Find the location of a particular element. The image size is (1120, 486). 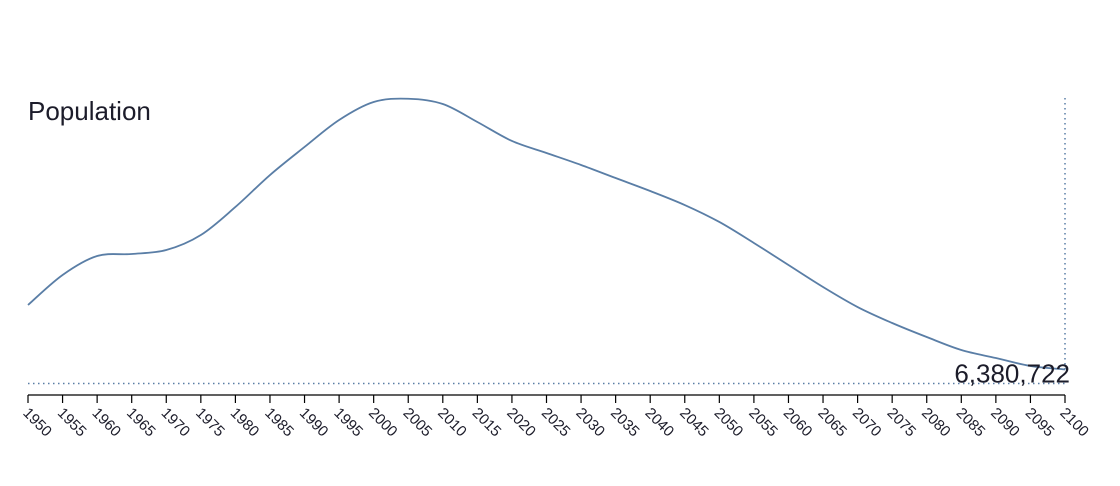

x-tick-label: 1980 is located at coordinates (245, 423).